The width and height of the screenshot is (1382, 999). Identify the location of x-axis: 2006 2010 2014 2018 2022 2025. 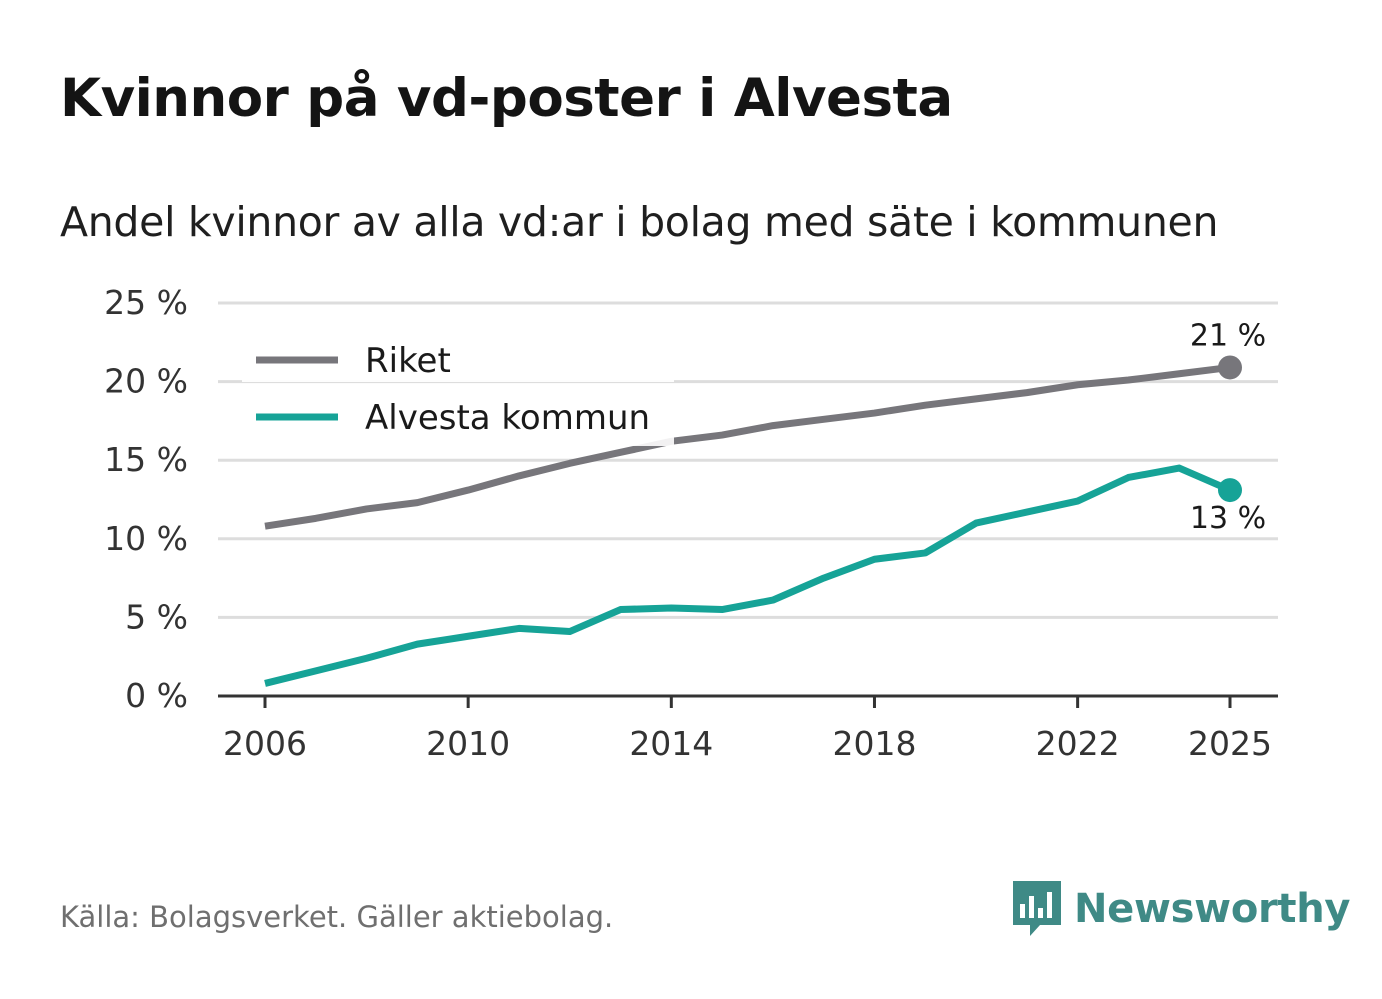
(748, 728).